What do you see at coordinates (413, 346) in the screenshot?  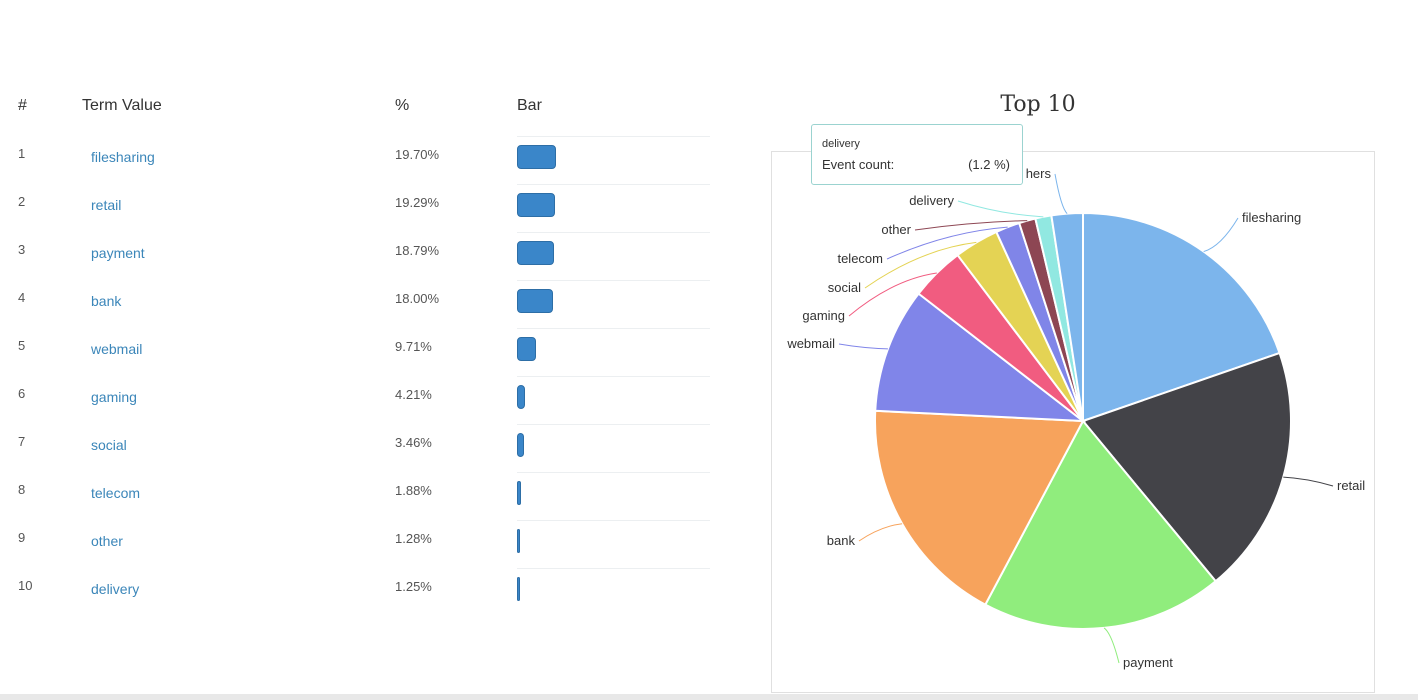 I see `percent-value: 9.71%` at bounding box center [413, 346].